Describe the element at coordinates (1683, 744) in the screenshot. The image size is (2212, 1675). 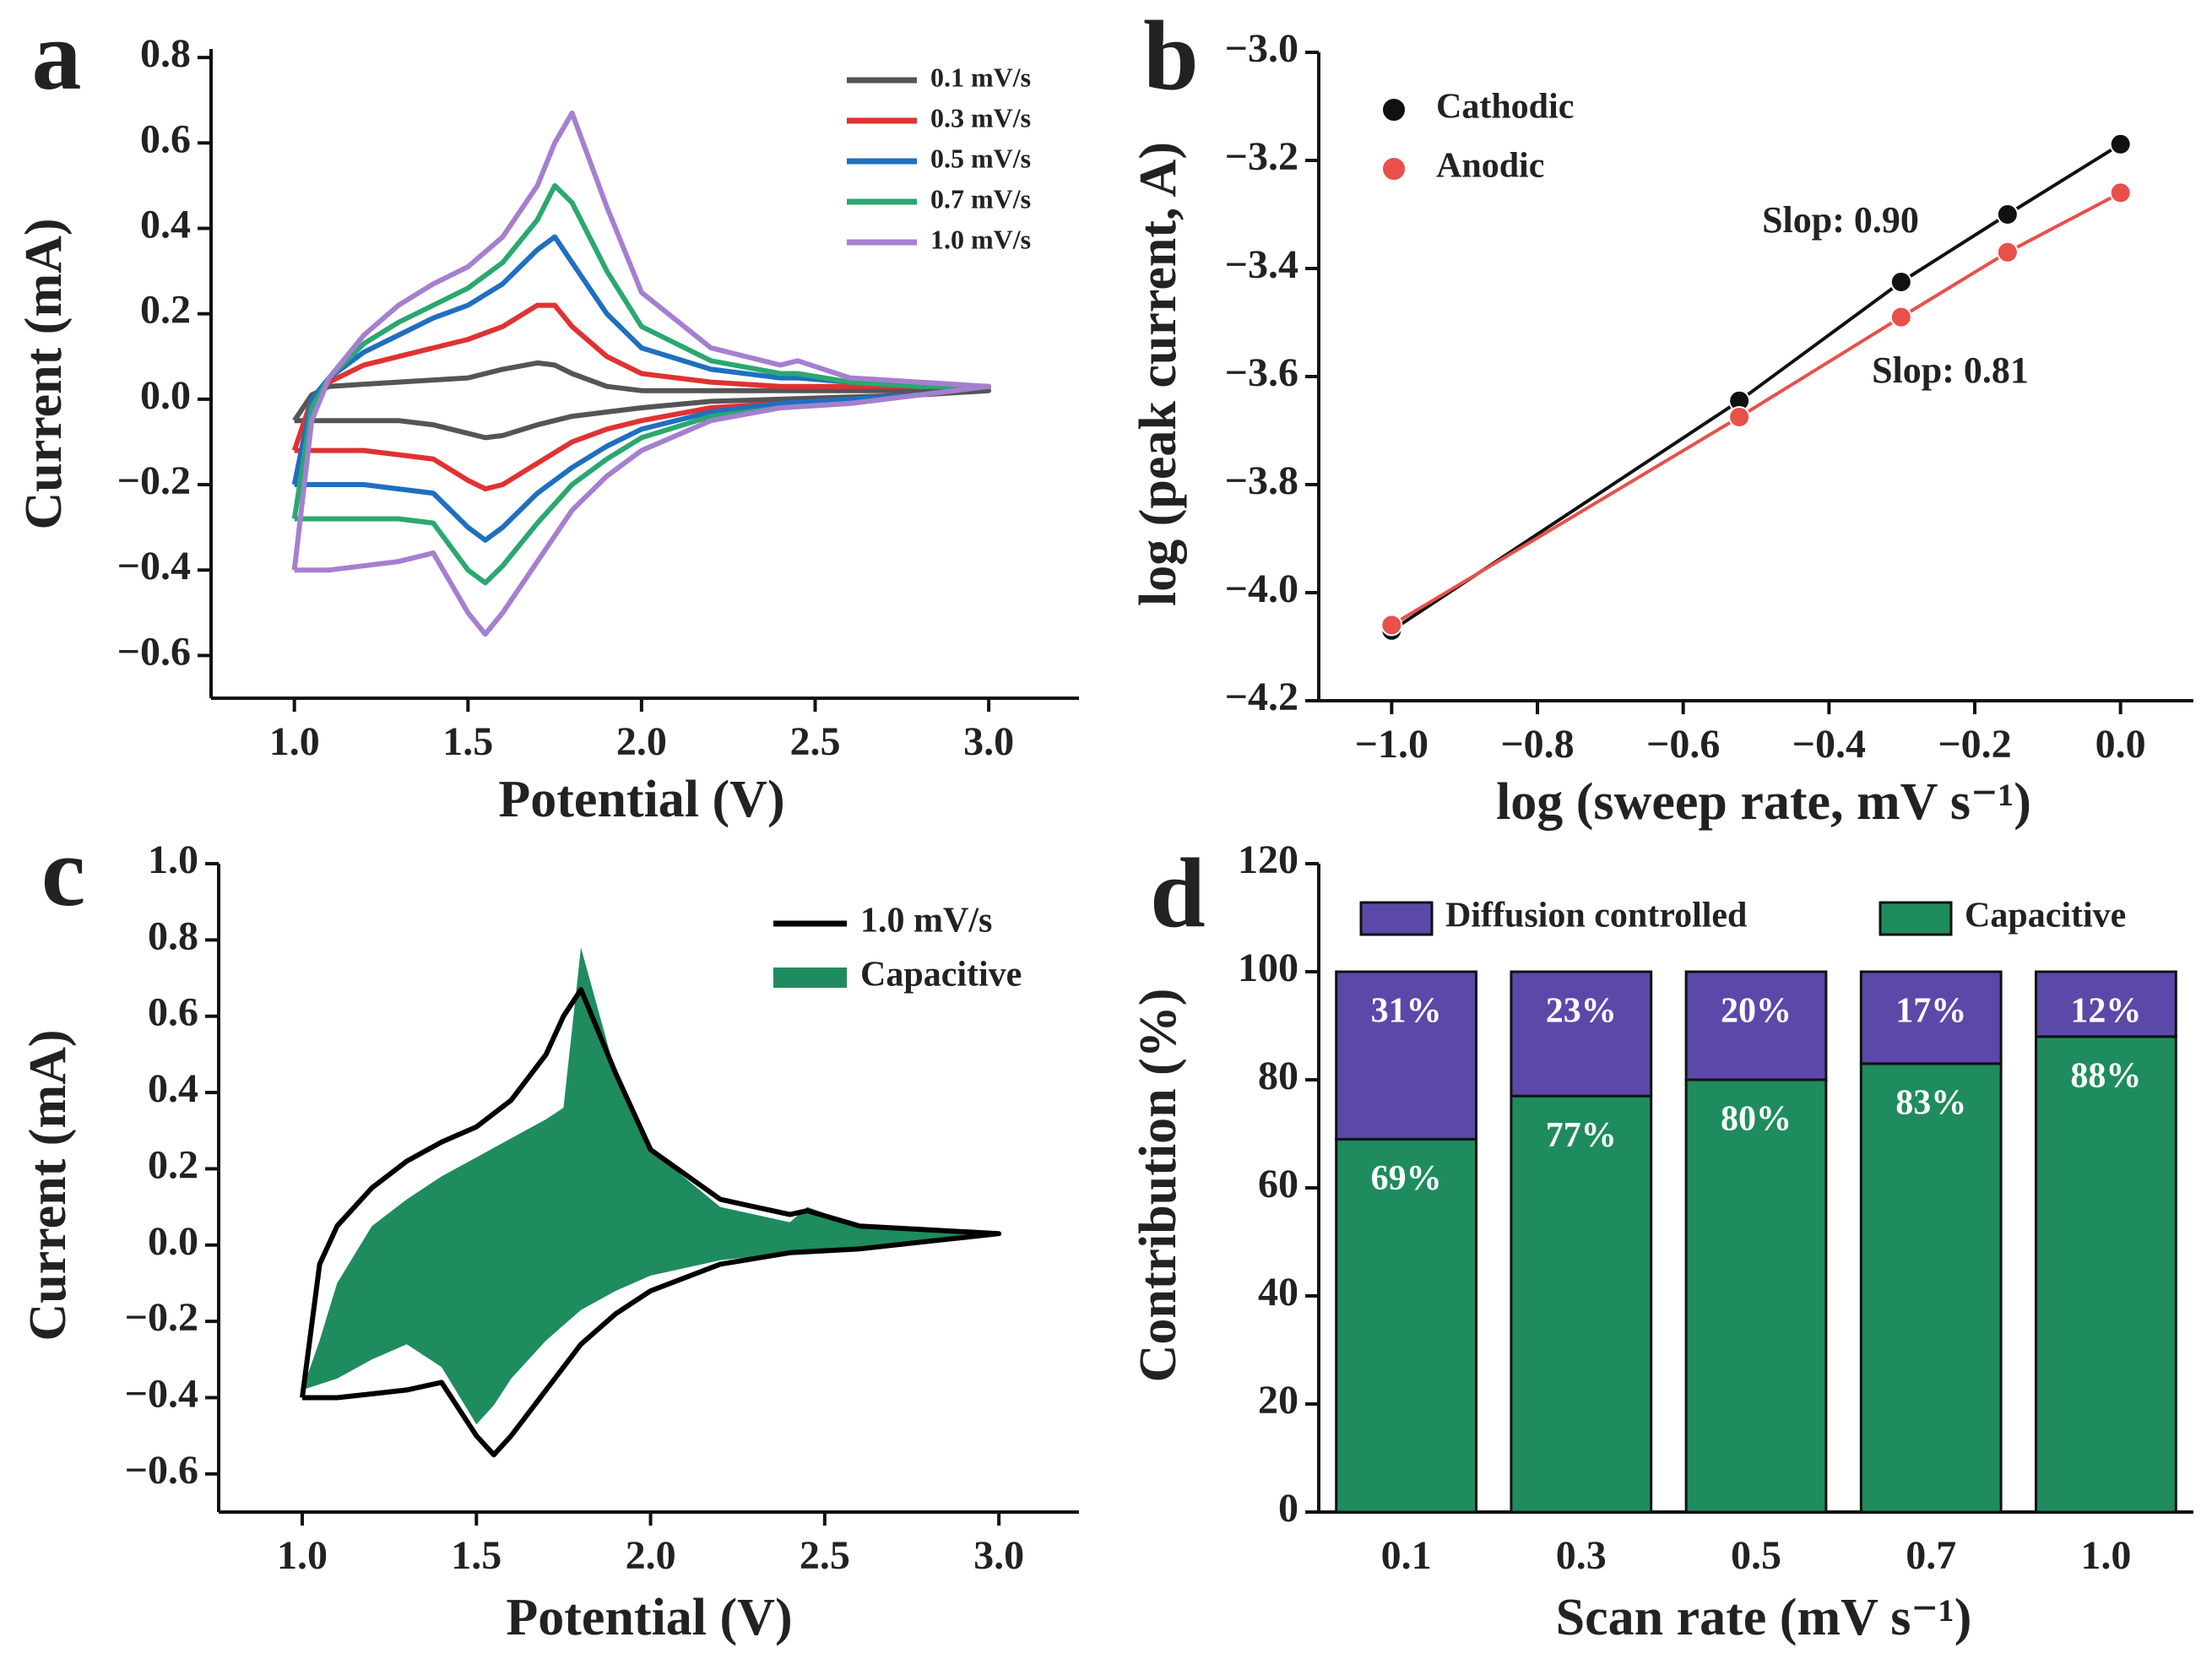
I see `x-tick-label: −0.6` at that location.